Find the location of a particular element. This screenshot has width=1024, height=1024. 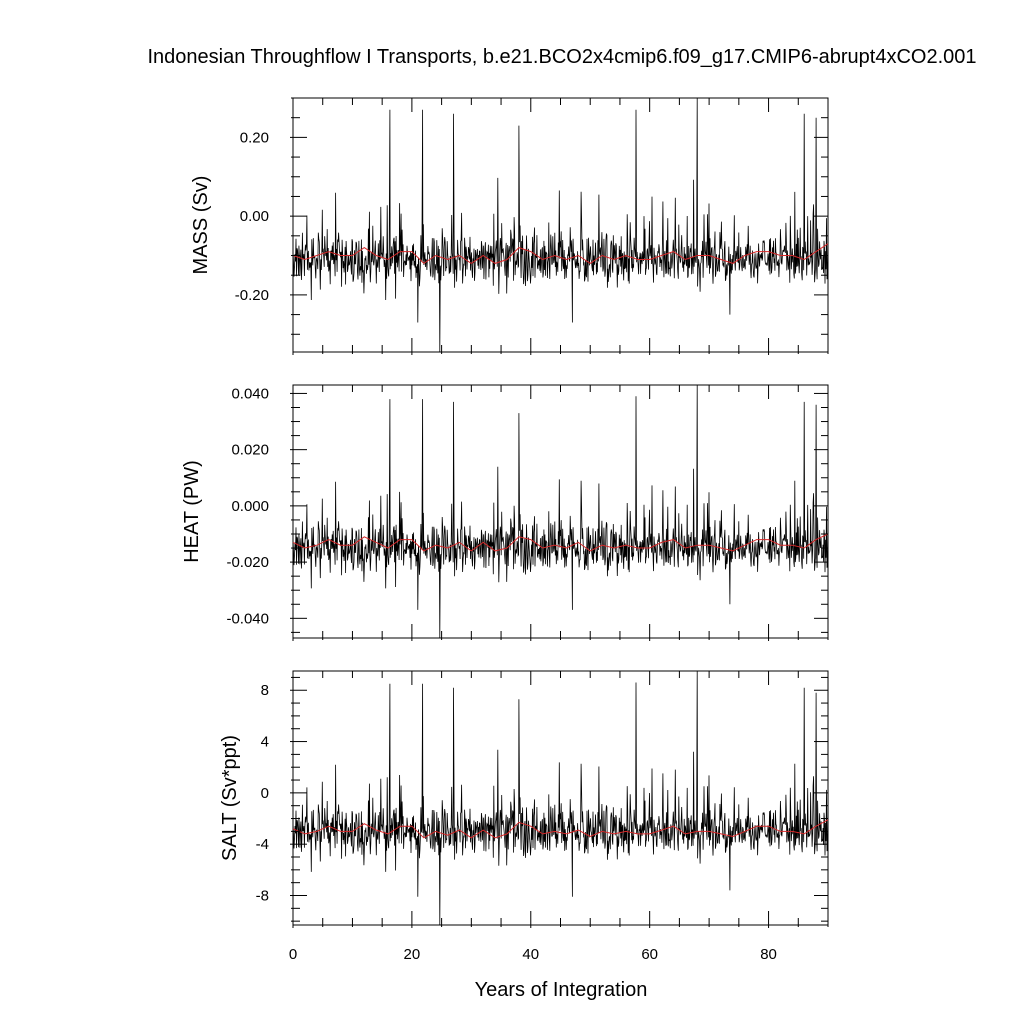

y-tick-label: -4 is located at coordinates (262, 844).